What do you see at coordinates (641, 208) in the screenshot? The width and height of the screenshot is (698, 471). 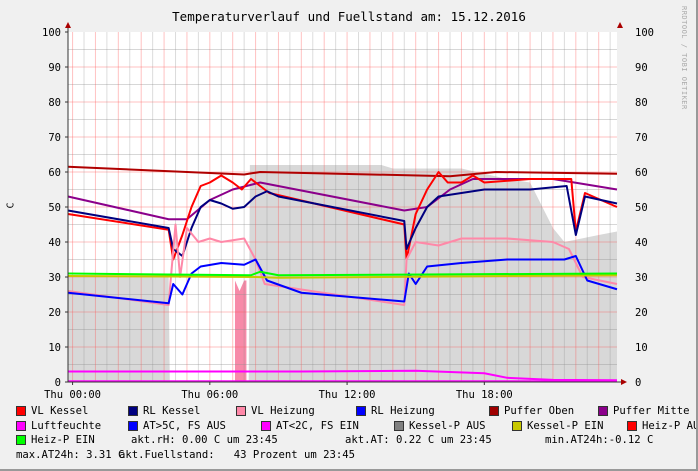 I see `y-tick-label-right: 50` at bounding box center [641, 208].